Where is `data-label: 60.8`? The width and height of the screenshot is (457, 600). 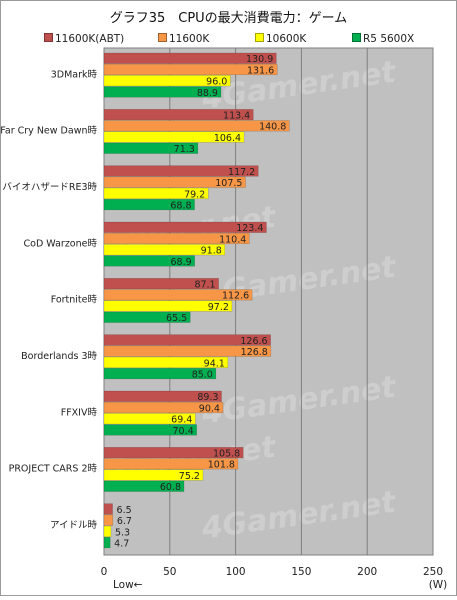
data-label: 60.8 is located at coordinates (170, 487).